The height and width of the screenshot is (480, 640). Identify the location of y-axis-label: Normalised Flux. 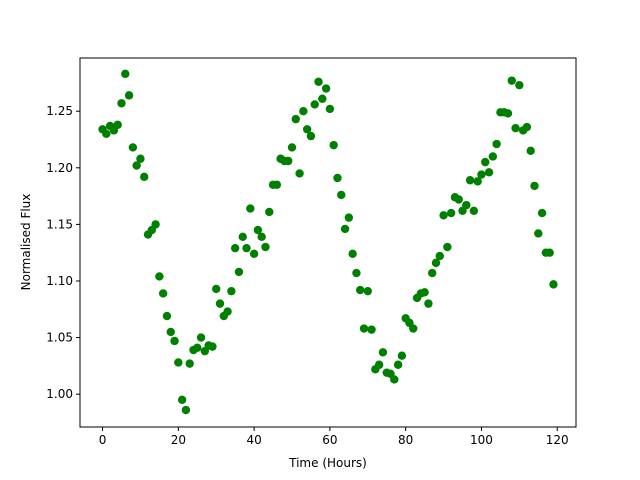
(26, 242).